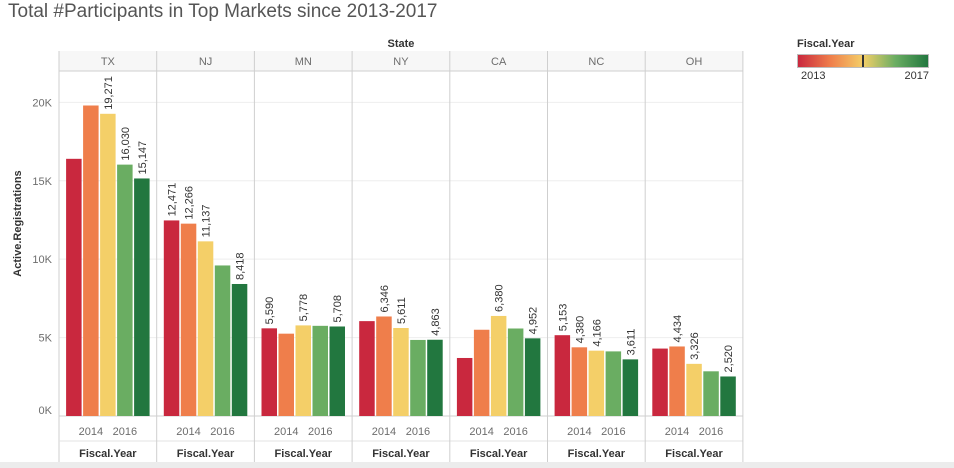 The width and height of the screenshot is (954, 468). What do you see at coordinates (46, 339) in the screenshot?
I see `y-tick-label: 5K` at bounding box center [46, 339].